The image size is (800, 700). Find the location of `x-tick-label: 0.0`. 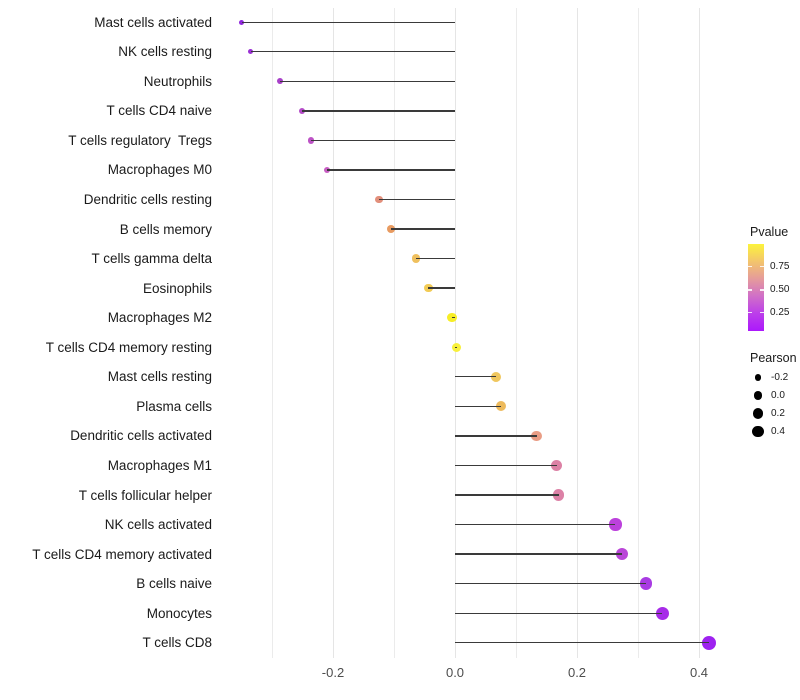

x-tick-label: 0.0 is located at coordinates (455, 672).